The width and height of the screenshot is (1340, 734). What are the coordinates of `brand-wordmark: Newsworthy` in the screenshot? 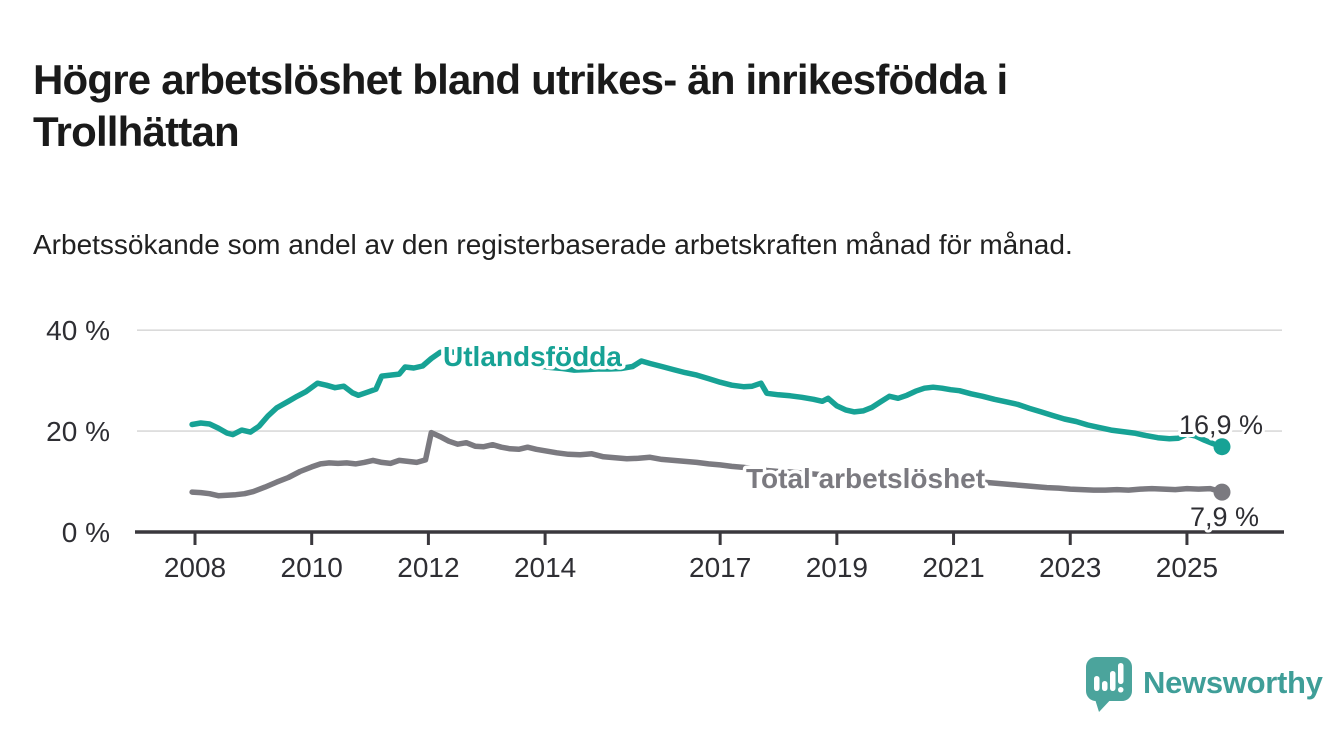 It's located at (1233, 682).